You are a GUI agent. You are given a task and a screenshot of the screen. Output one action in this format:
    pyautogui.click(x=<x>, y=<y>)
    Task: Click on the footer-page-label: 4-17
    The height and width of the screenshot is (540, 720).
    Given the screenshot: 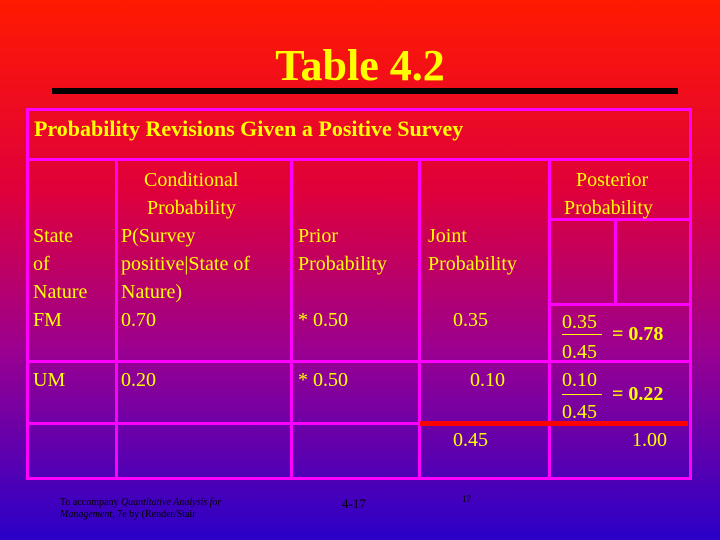 What is the action you would take?
    pyautogui.click(x=354, y=503)
    